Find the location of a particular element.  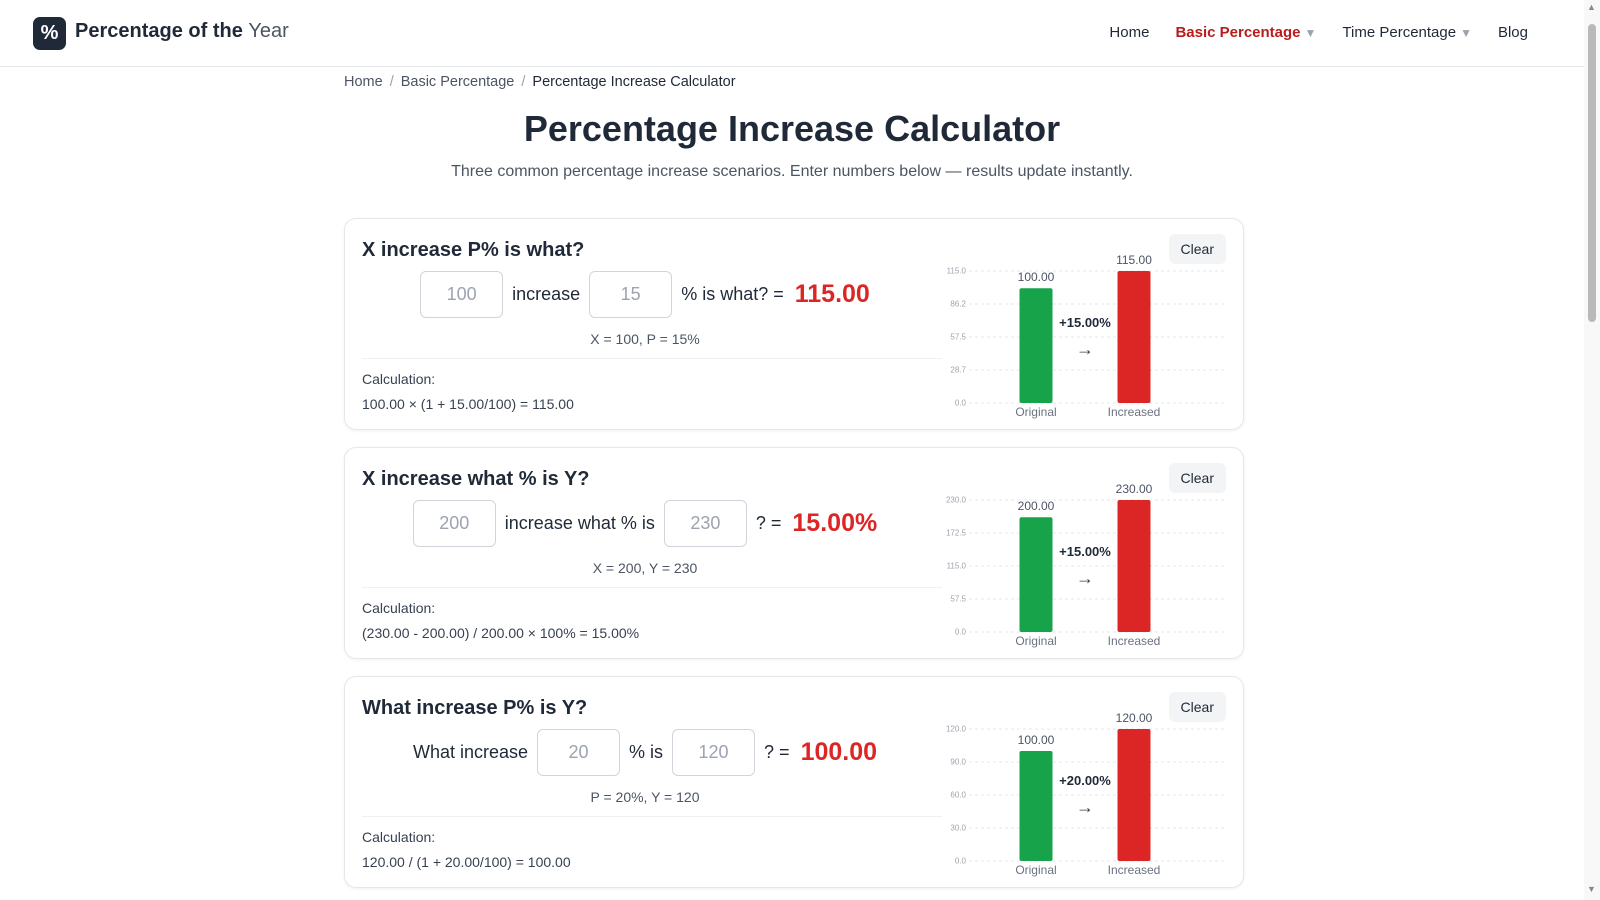

percent-change-label: +20.00% is located at coordinates (1085, 780).